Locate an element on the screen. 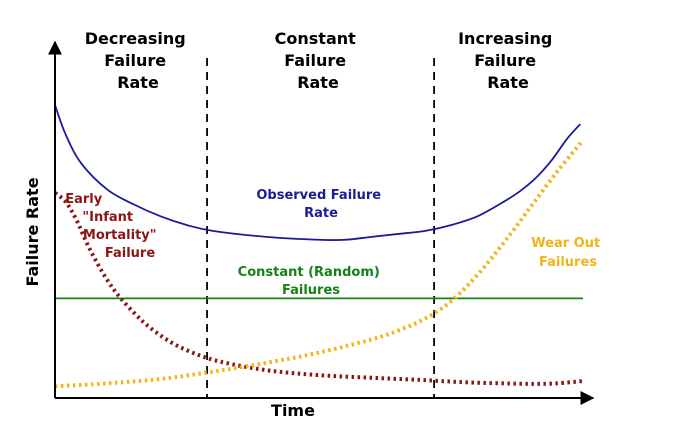 The width and height of the screenshot is (673, 439). wearout-label: Wear Out Failures is located at coordinates (567, 253).